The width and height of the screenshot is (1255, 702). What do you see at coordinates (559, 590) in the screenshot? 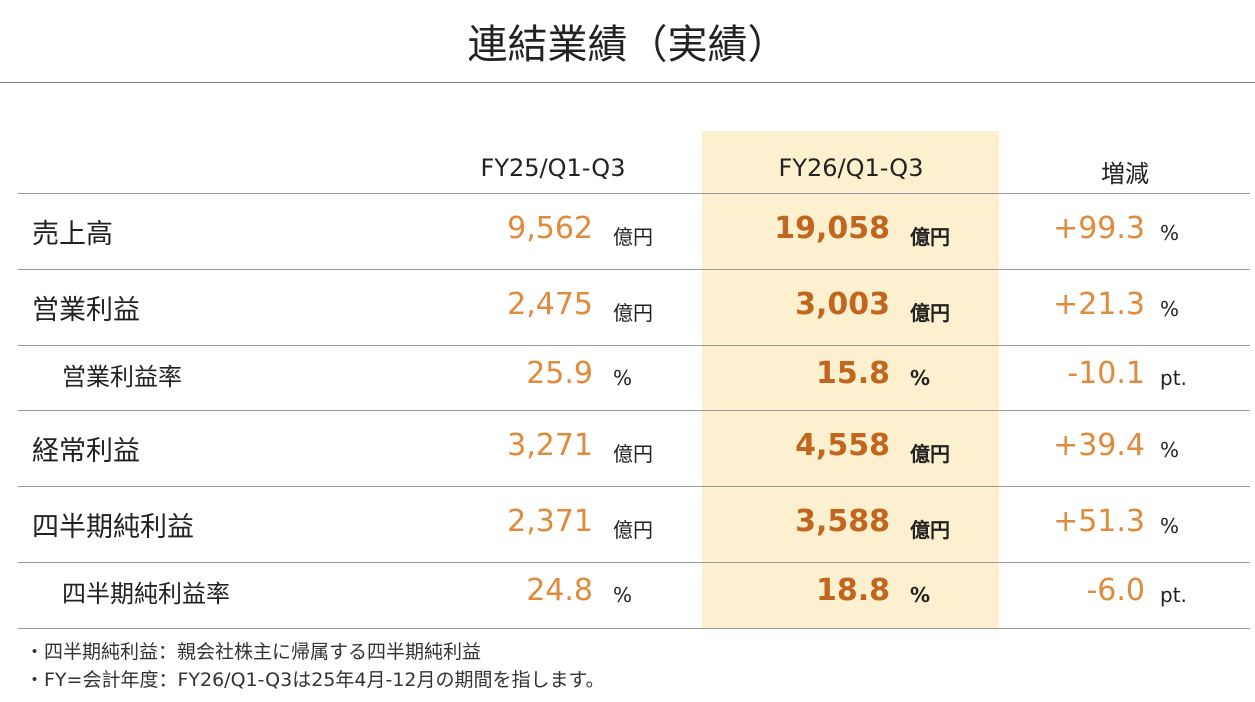
I see `value: 24.8` at bounding box center [559, 590].